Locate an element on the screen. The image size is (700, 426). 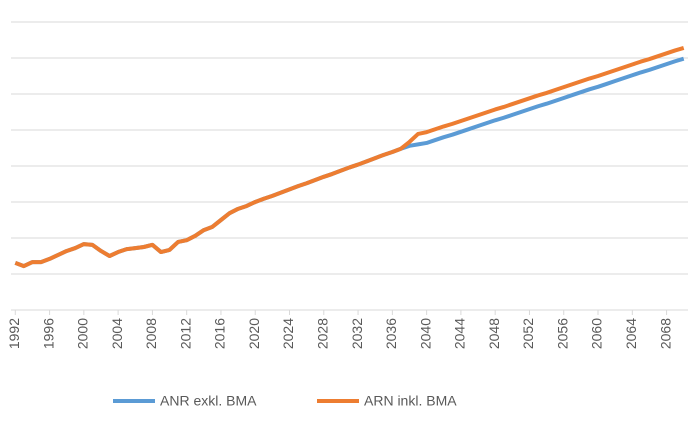
x-tick-label: 2004 is located at coordinates (117, 333).